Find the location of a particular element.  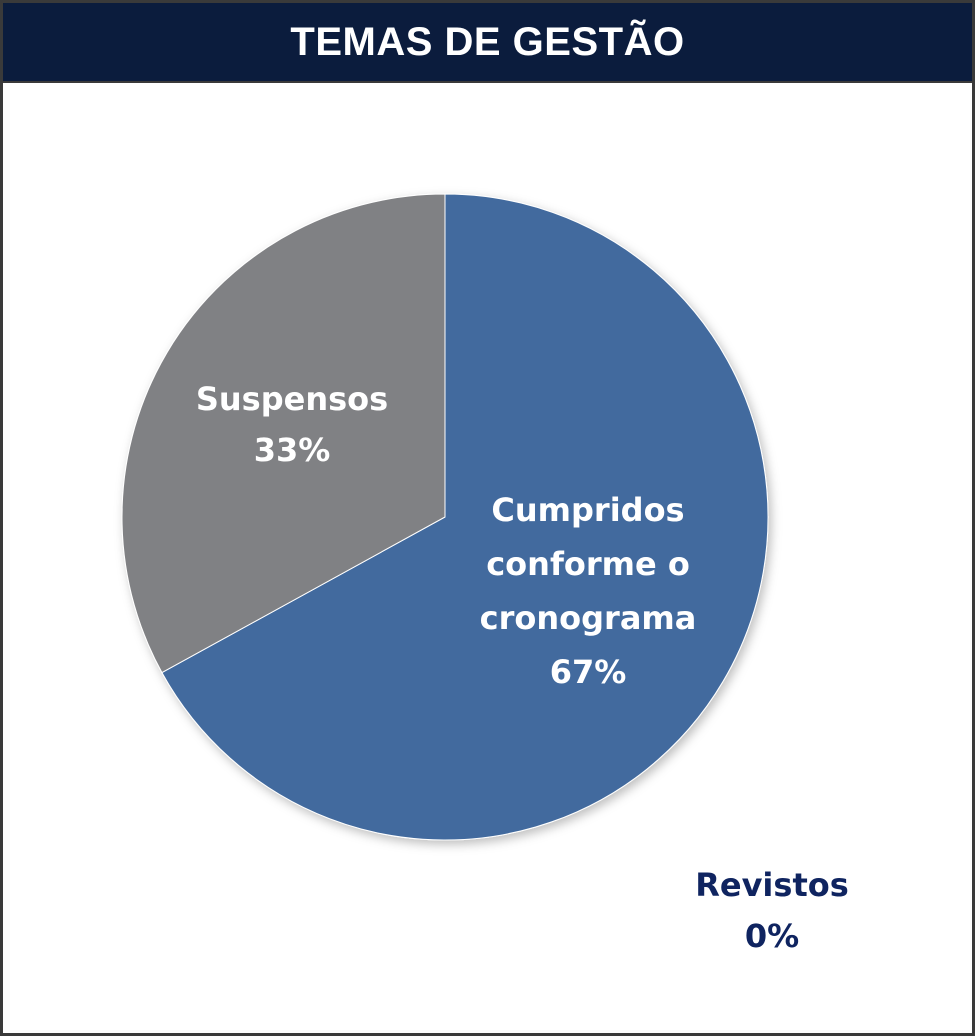

slice-label-revistos: Revistos 0% is located at coordinates (772, 910).